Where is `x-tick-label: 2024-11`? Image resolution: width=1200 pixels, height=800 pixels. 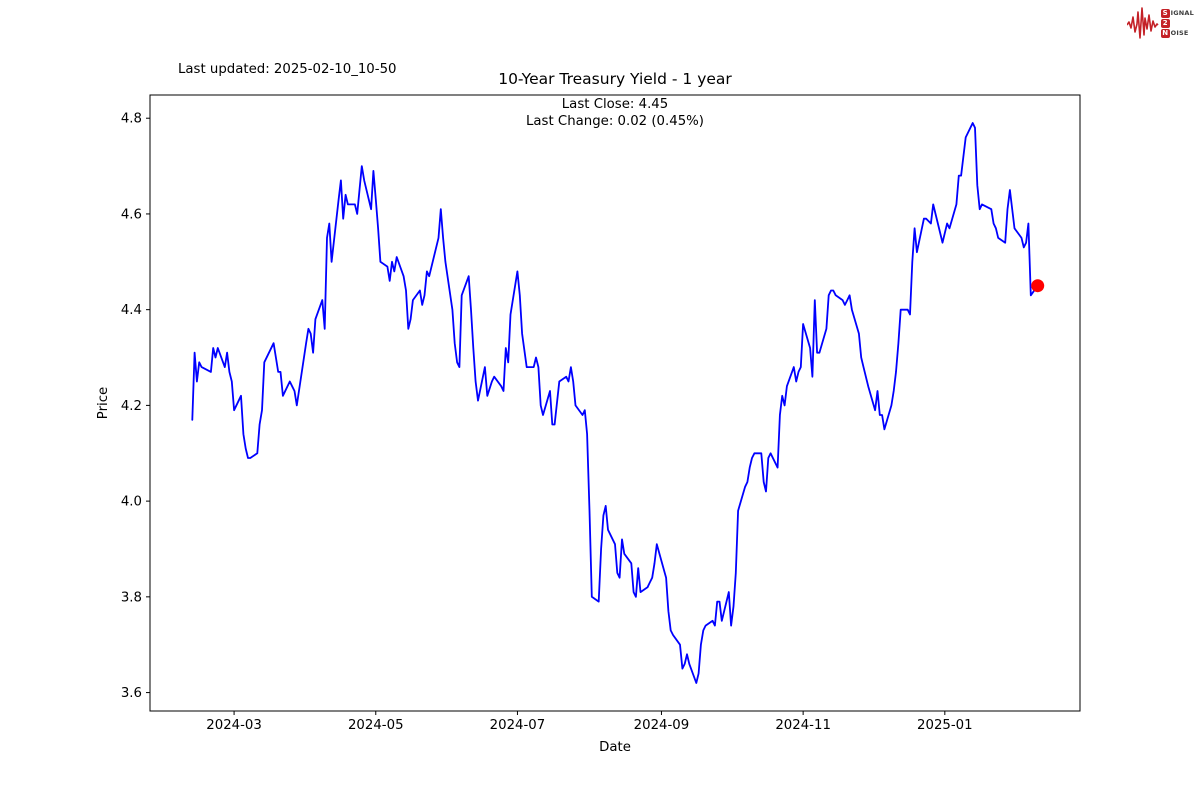
x-tick-label: 2024-11 is located at coordinates (803, 725).